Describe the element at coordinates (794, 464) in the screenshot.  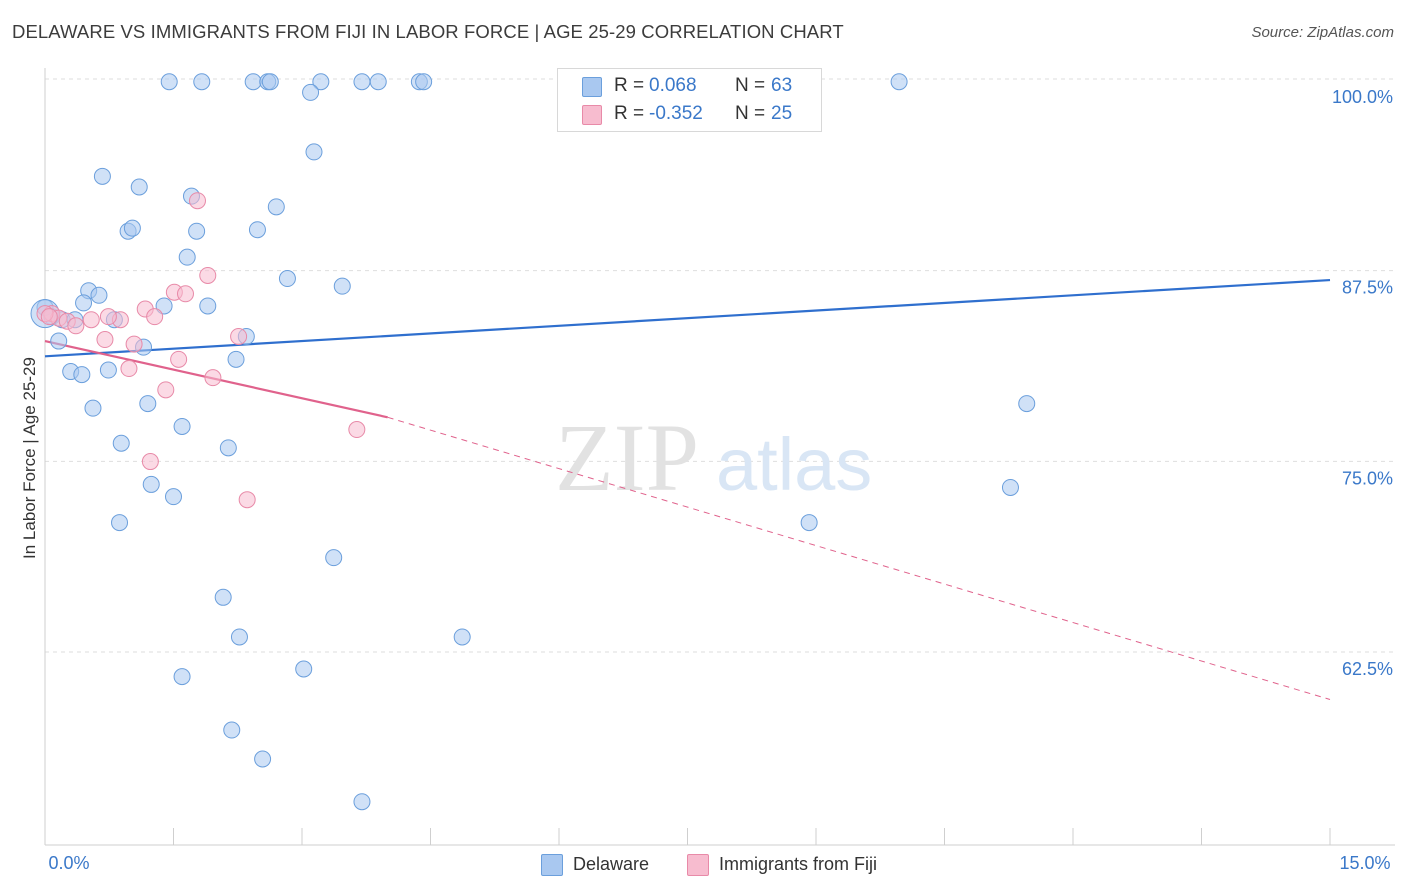
I see `watermark-atlas: atlas` at that location.